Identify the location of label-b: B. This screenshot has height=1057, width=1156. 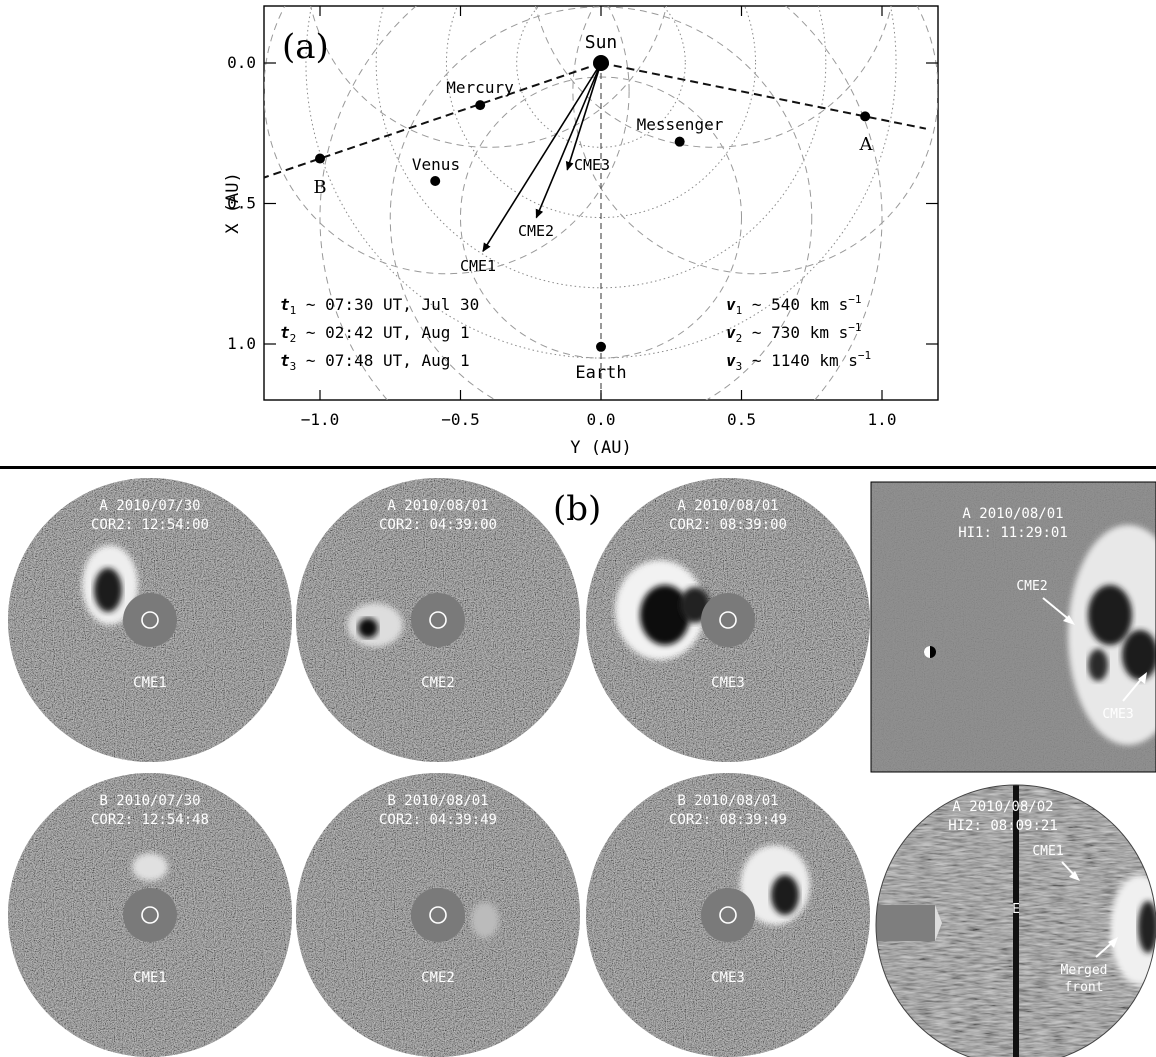
(319, 187).